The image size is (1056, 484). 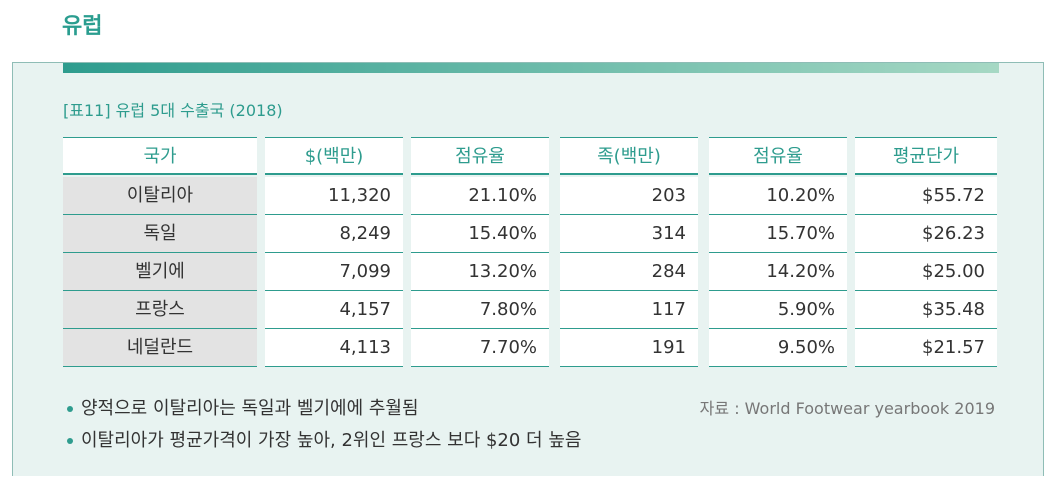 What do you see at coordinates (480, 348) in the screenshot?
I see `table-cell-usd-share: 7.70%` at bounding box center [480, 348].